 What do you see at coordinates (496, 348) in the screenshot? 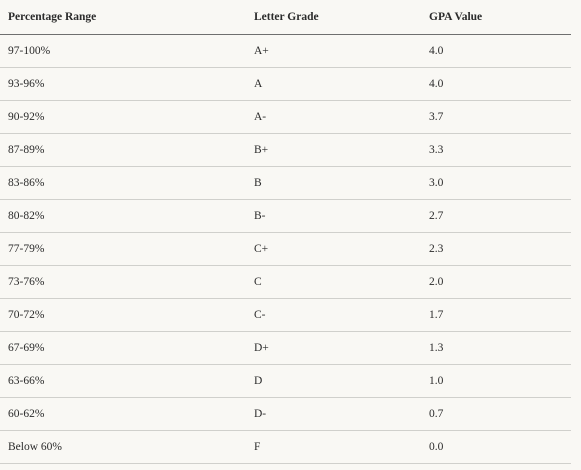
I see `cell-gpa: 1.3` at bounding box center [496, 348].